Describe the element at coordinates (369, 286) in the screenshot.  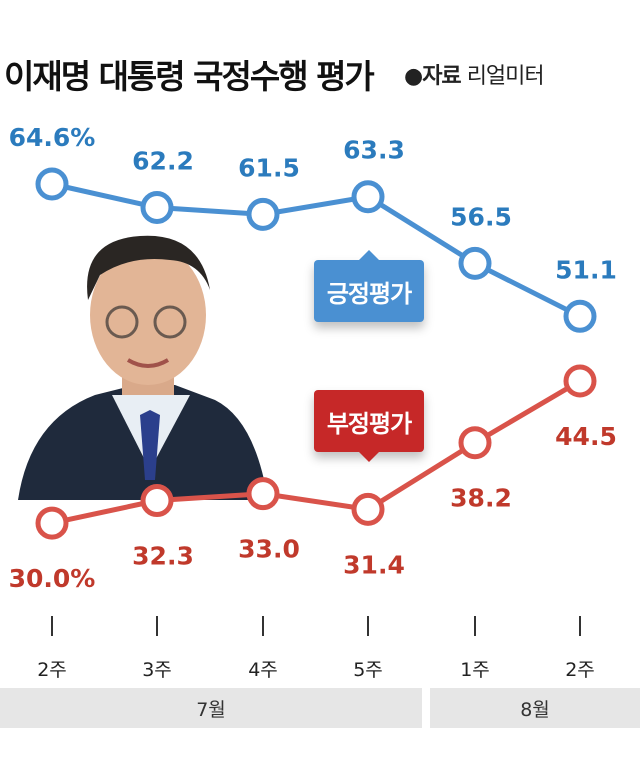
I see `legend-badge-positive: 긍정평가` at that location.